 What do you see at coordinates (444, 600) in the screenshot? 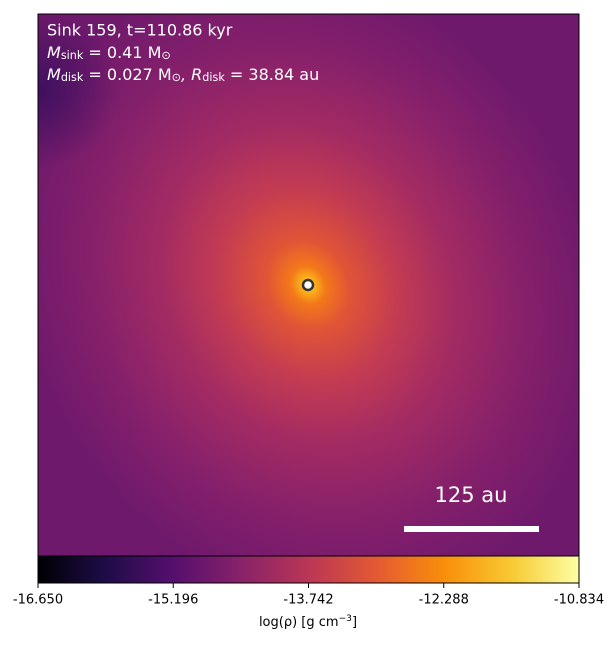
I see `tick-label: -12.288` at bounding box center [444, 600].